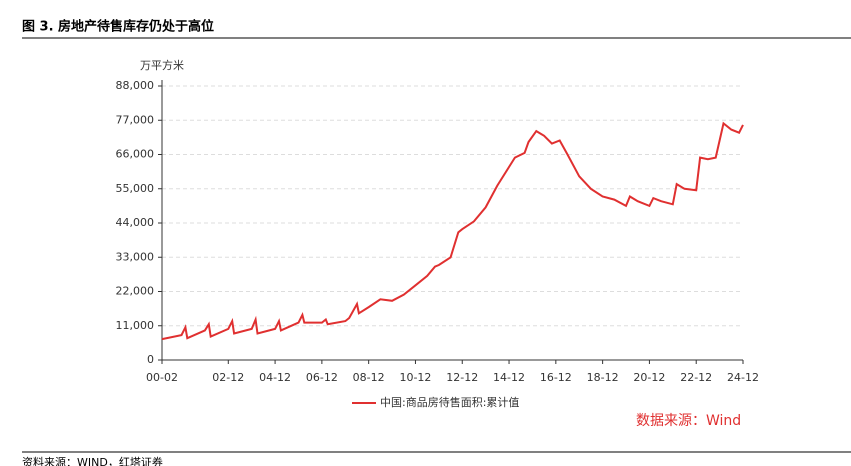 Image resolution: width=851 pixels, height=466 pixels. I want to click on x-tick-label: 24-12, so click(743, 377).